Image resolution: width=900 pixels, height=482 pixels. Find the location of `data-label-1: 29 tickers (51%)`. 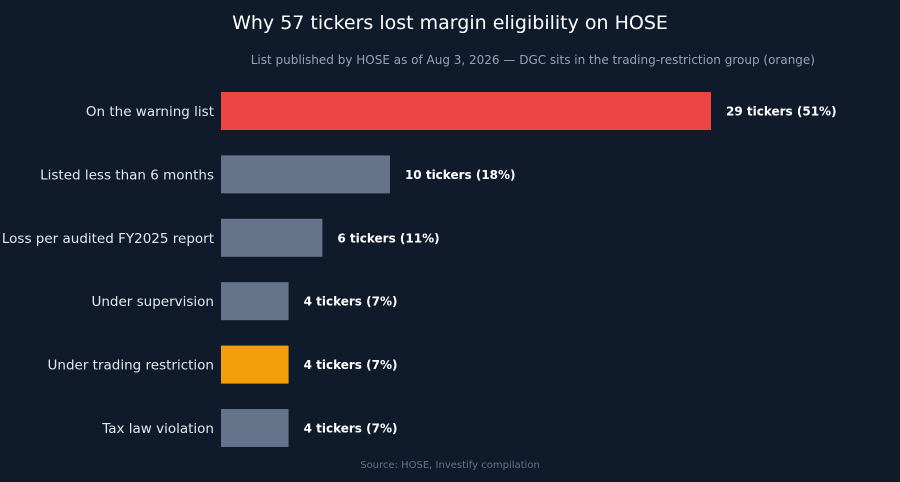

data-label-1: 29 tickers (51%) is located at coordinates (781, 112).